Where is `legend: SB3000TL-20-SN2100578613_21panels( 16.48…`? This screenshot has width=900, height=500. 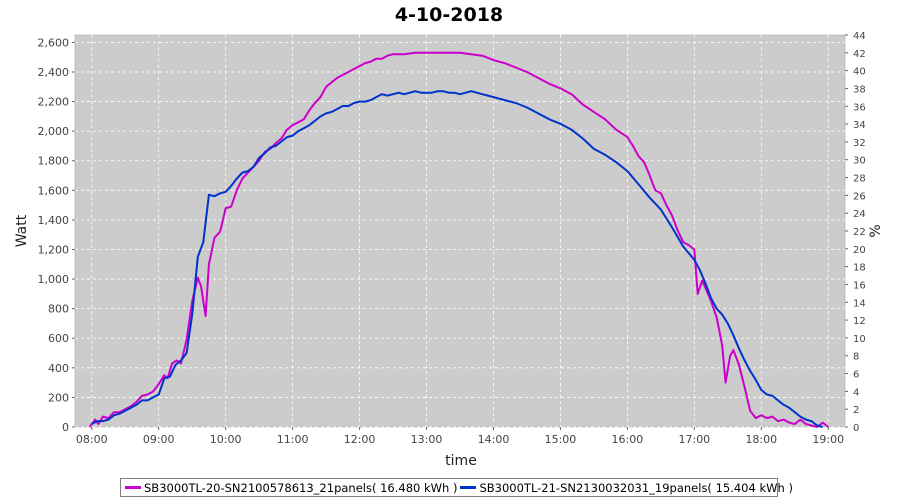
legend: SB3000TL-20-SN2100578613_21panels( 16.48… is located at coordinates (456, 487).